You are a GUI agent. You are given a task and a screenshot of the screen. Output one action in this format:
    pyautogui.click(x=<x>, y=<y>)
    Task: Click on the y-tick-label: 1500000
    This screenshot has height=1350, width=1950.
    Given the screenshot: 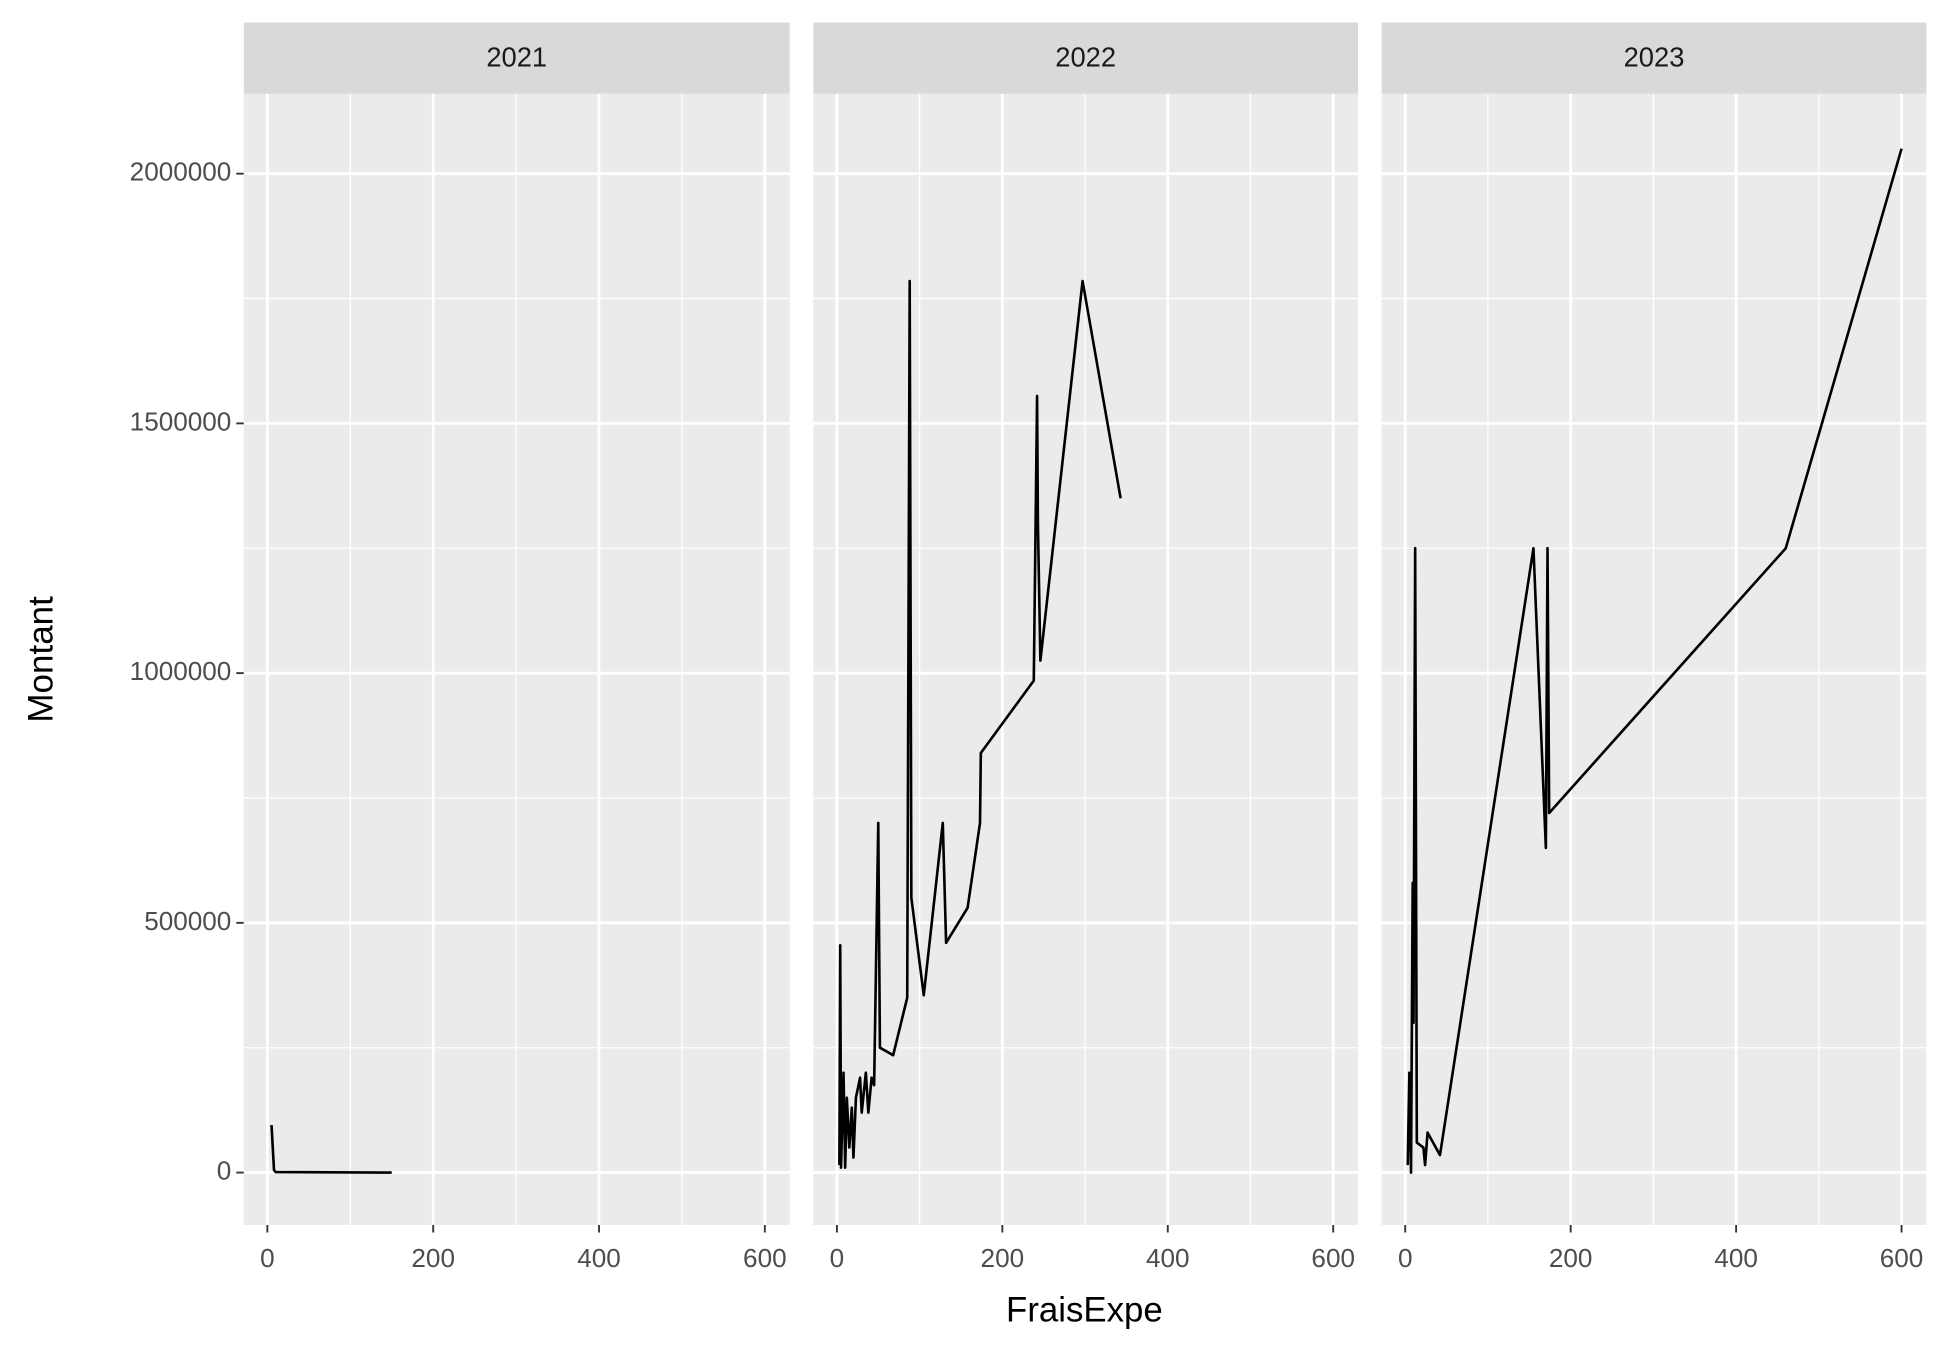 What is the action you would take?
    pyautogui.click(x=181, y=421)
    